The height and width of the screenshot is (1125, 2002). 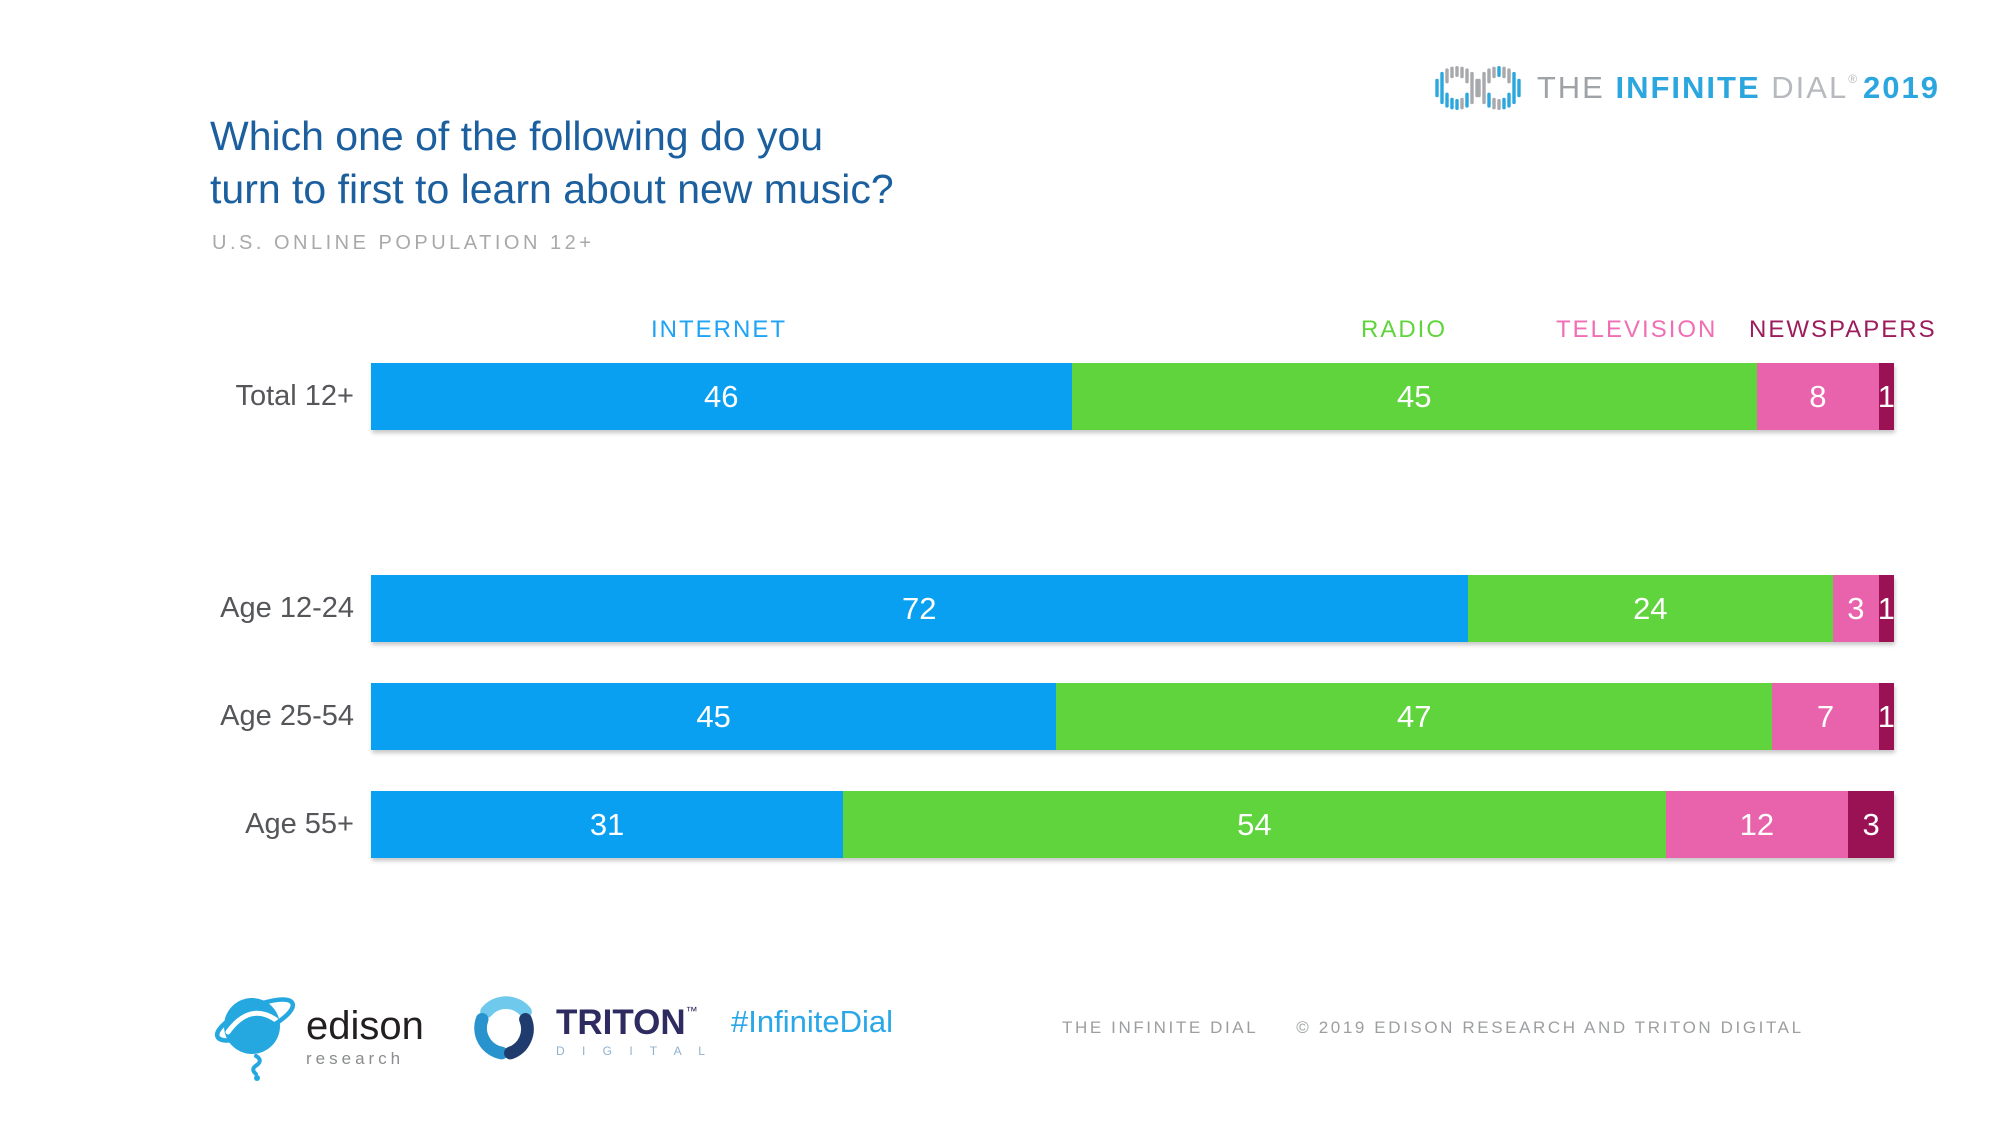 What do you see at coordinates (634, 1050) in the screenshot?
I see `triton-sub: D I G I T A L` at bounding box center [634, 1050].